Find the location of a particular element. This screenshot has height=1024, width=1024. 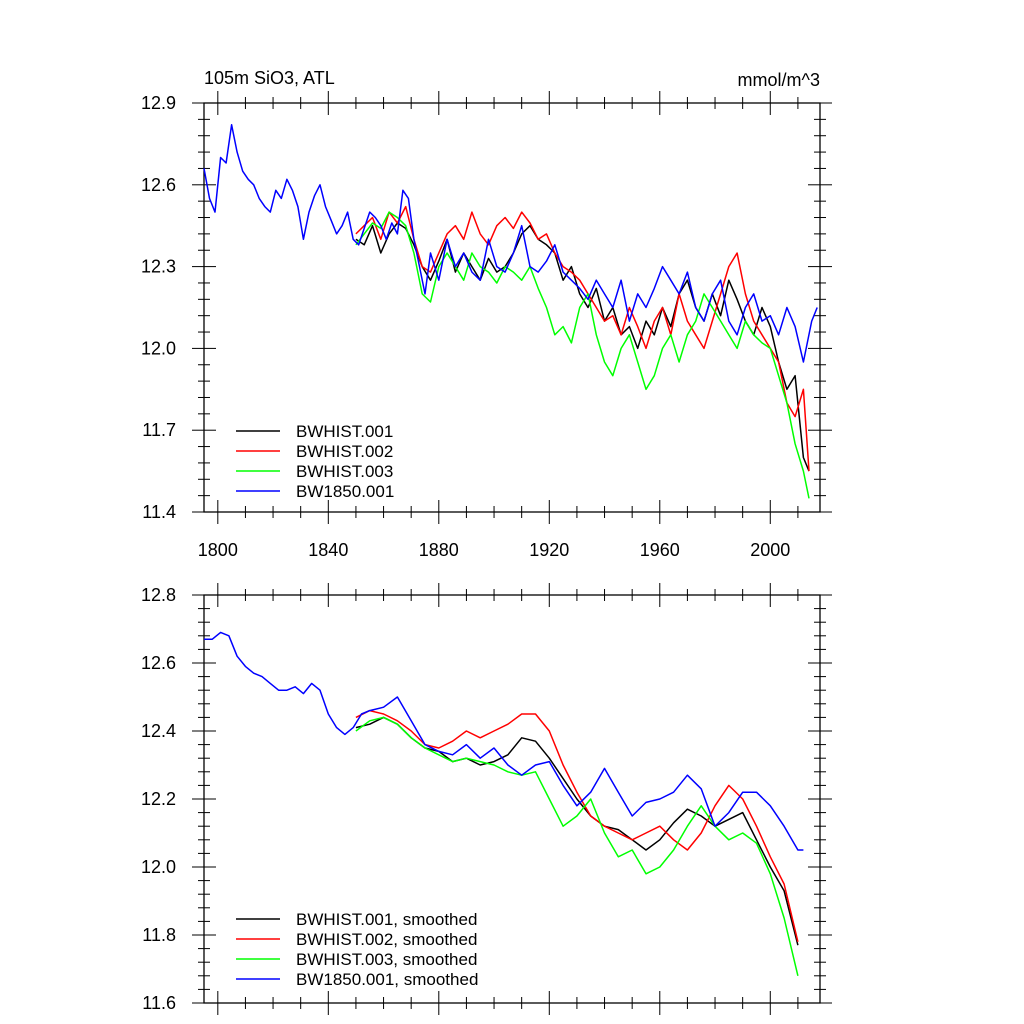

x-tick-label: 1880 is located at coordinates (439, 550).